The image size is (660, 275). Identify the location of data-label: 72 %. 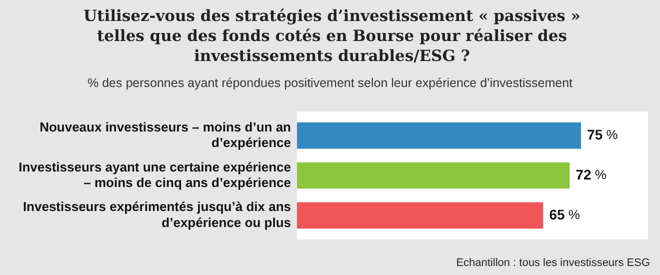
(591, 174).